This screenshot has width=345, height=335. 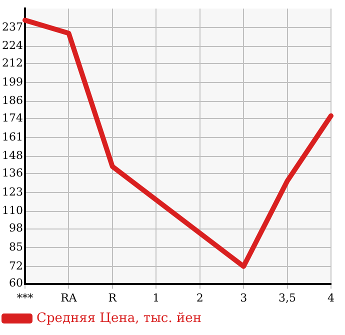 What do you see at coordinates (113, 297) in the screenshot?
I see `x-tick-label: R` at bounding box center [113, 297].